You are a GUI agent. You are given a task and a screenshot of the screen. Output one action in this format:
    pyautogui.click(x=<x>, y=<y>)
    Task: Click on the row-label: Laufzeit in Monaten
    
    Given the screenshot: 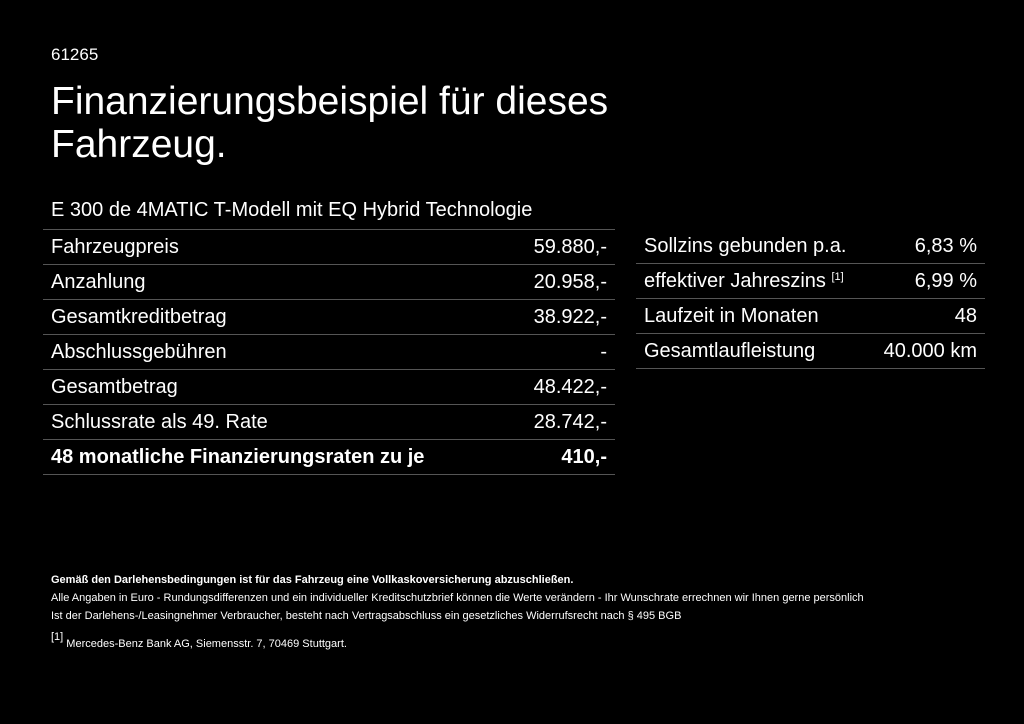 What is the action you would take?
    pyautogui.click(x=752, y=316)
    